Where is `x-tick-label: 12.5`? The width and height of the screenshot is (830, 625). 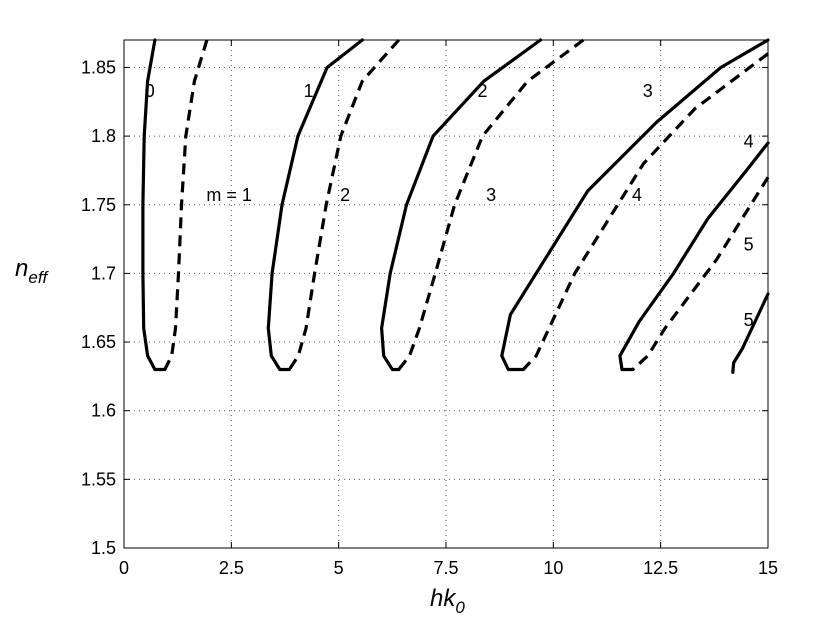
x-tick-label: 12.5 is located at coordinates (660, 568).